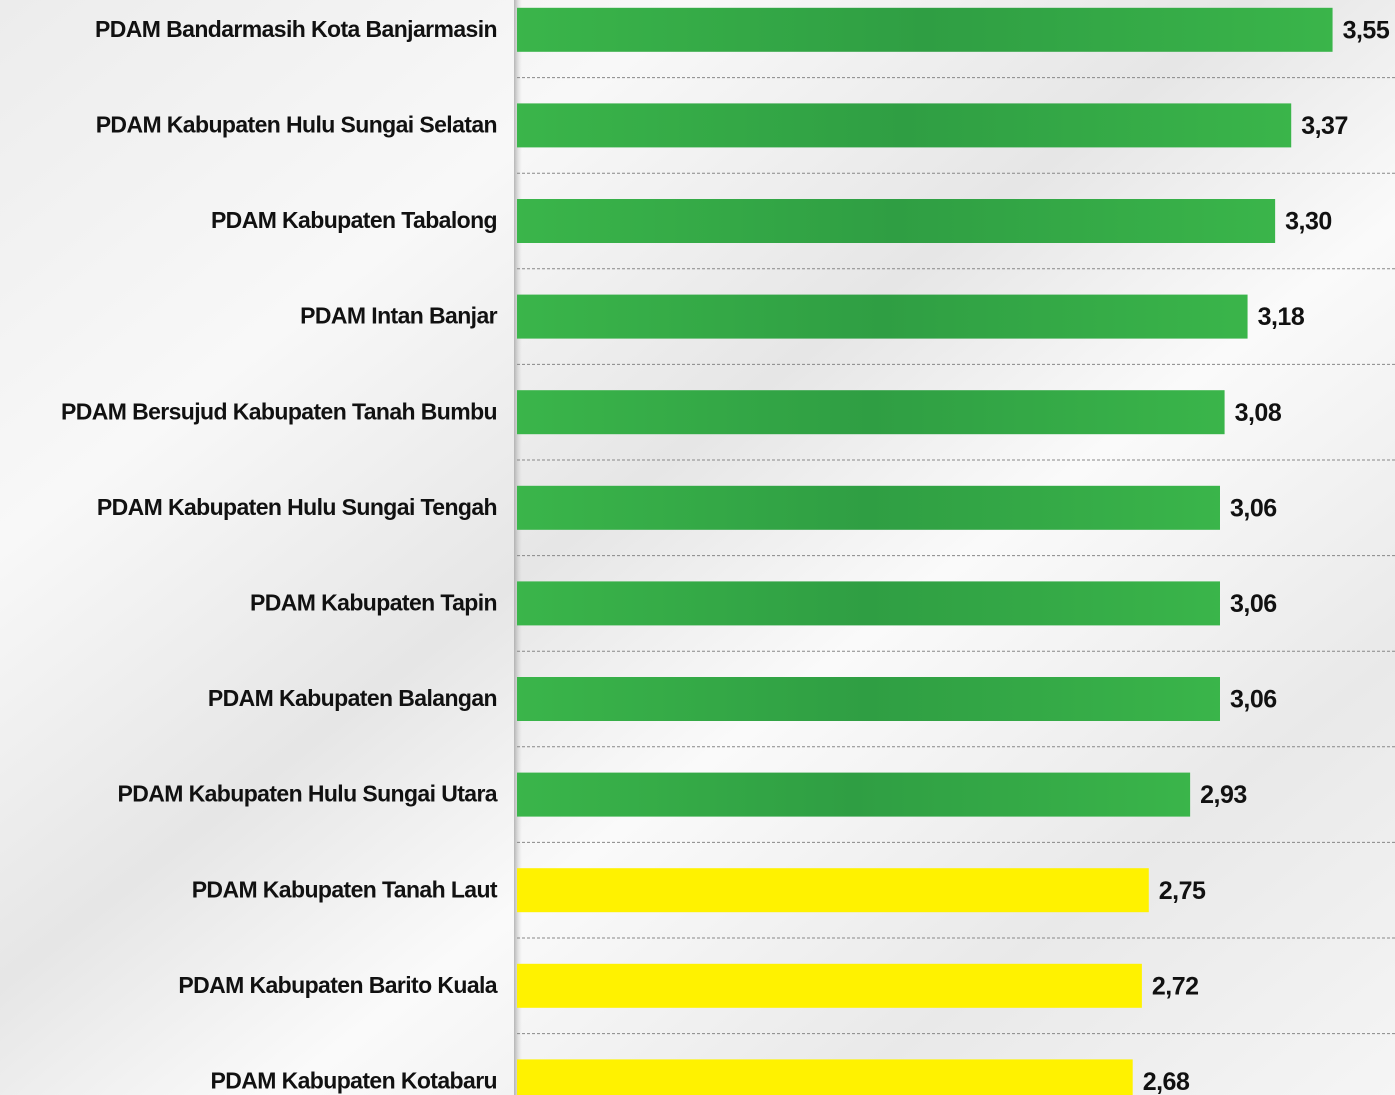 This screenshot has height=1095, width=1395. What do you see at coordinates (296, 124) in the screenshot?
I see `category-label: PDAM Kabupaten Hulu Sungai Selatan` at bounding box center [296, 124].